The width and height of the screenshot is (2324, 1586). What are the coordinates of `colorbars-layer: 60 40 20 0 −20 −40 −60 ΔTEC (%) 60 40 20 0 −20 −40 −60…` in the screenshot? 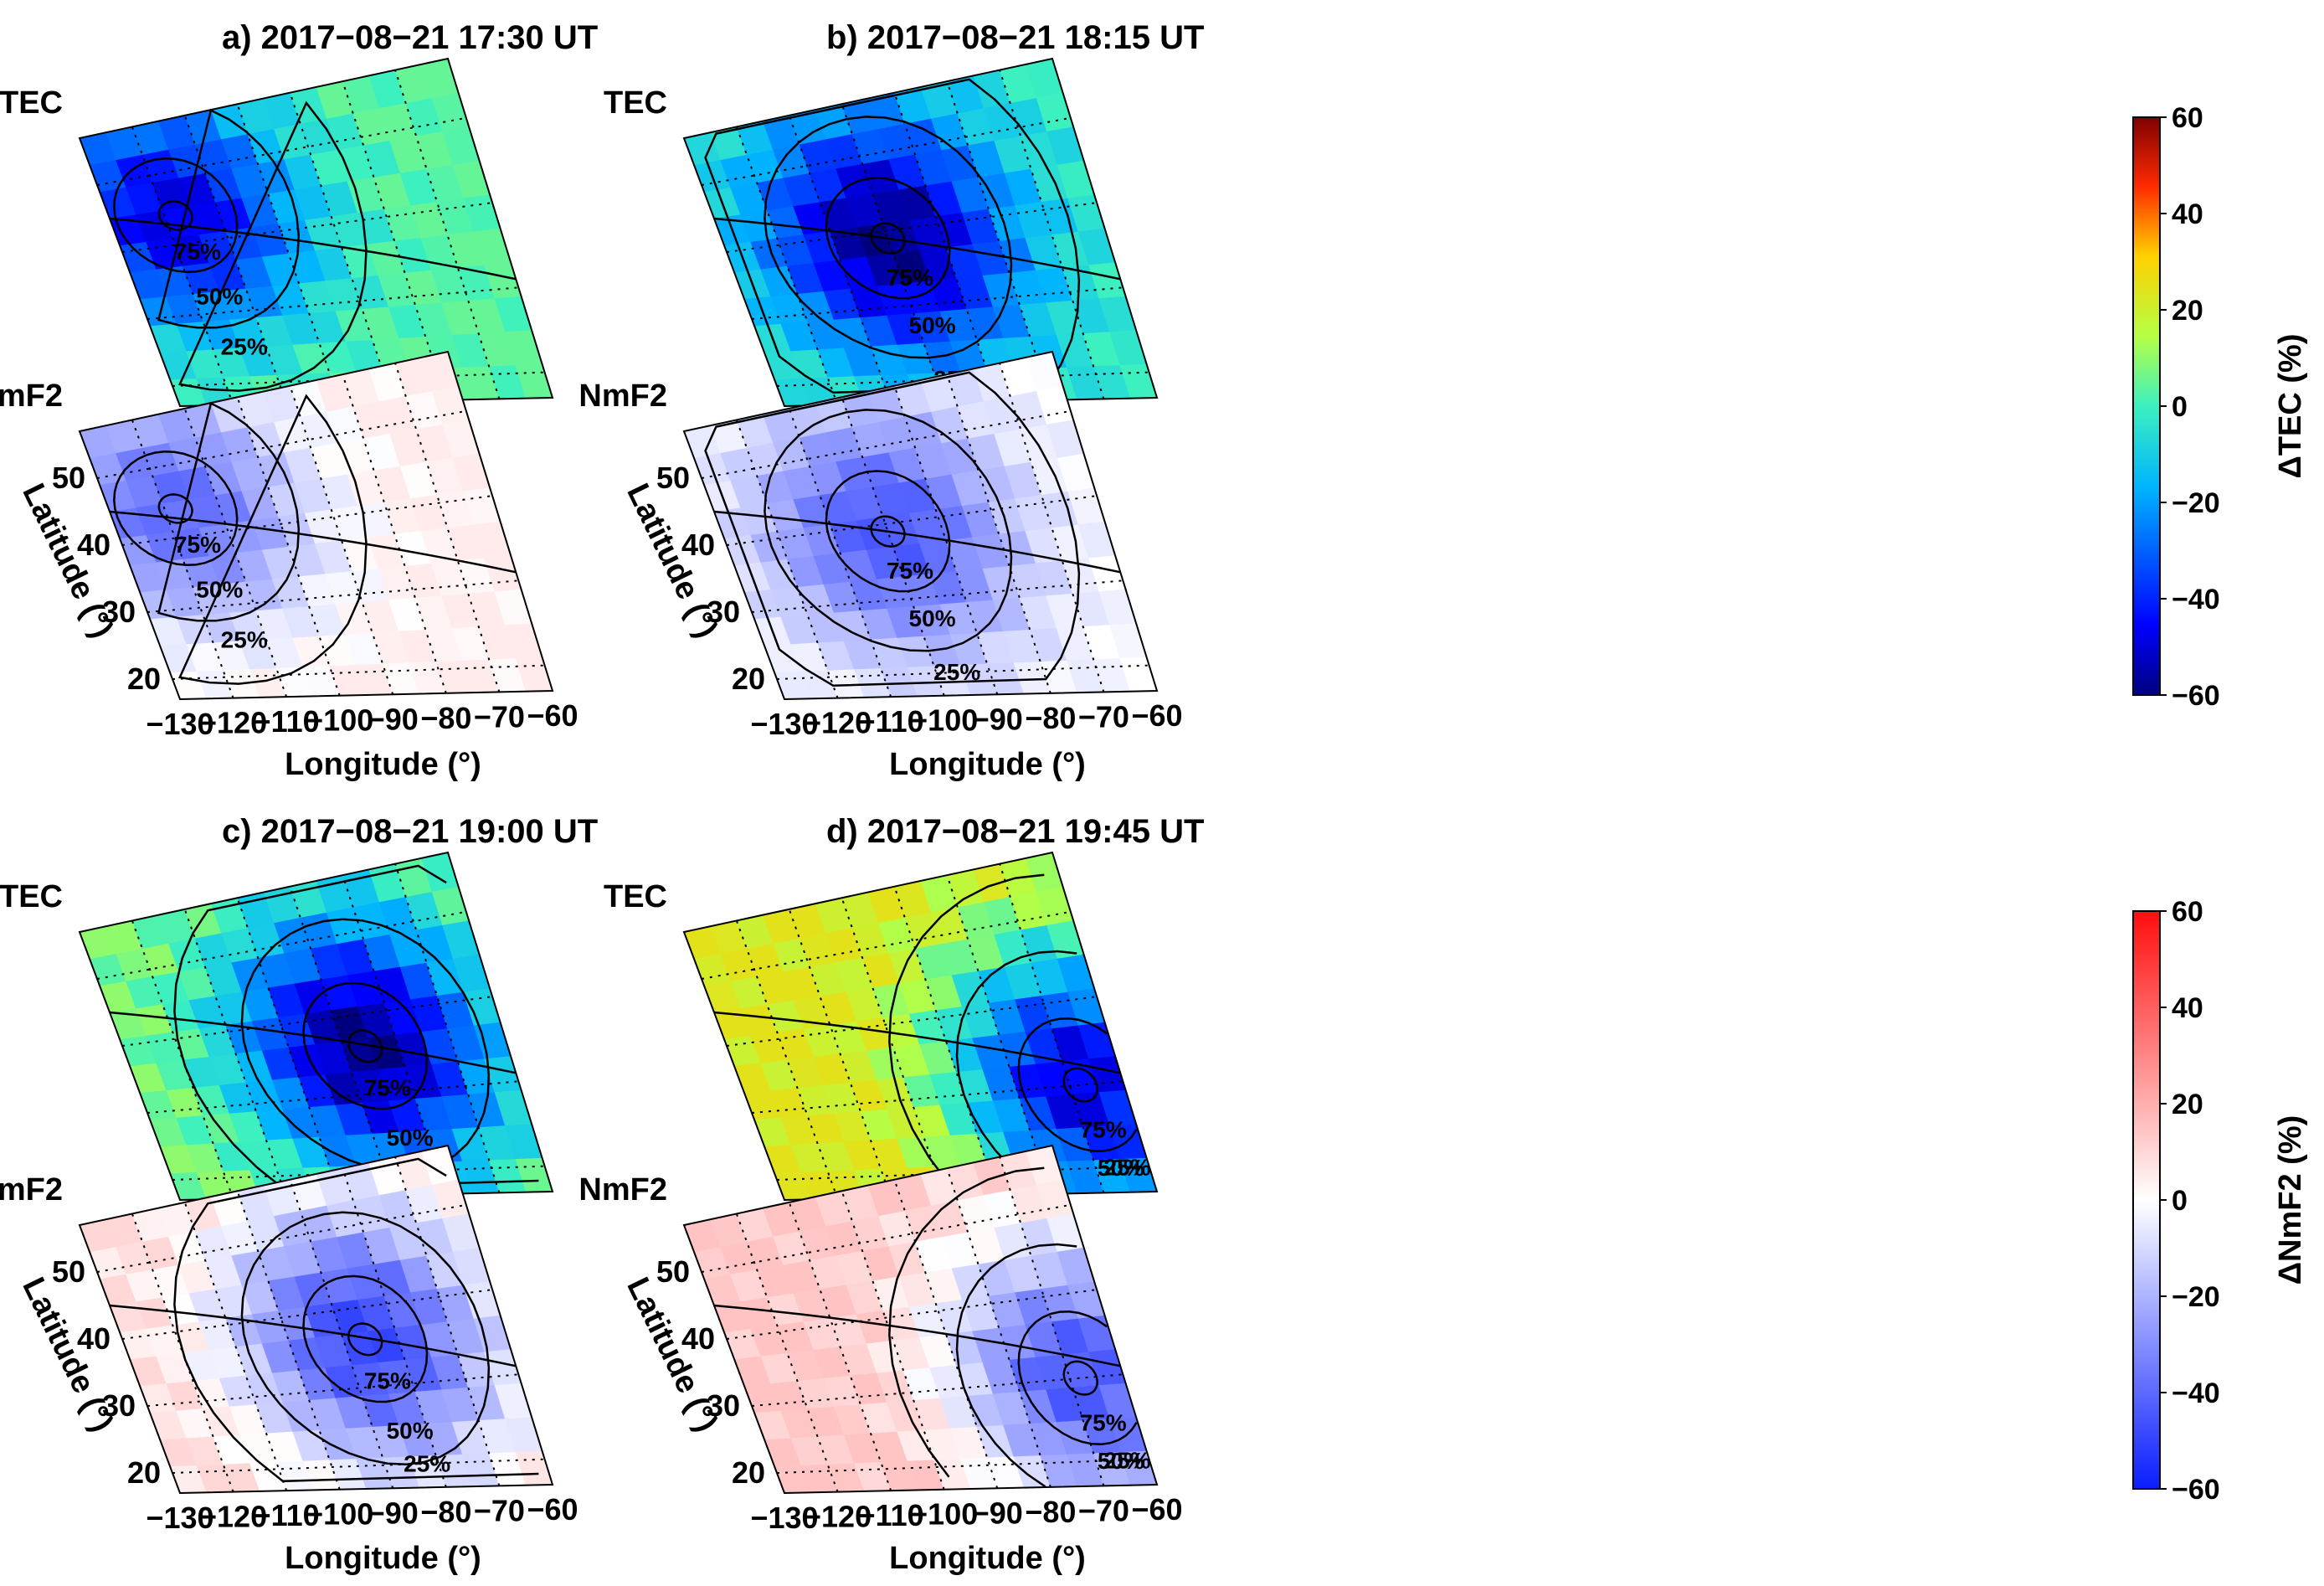 It's located at (2220, 804).